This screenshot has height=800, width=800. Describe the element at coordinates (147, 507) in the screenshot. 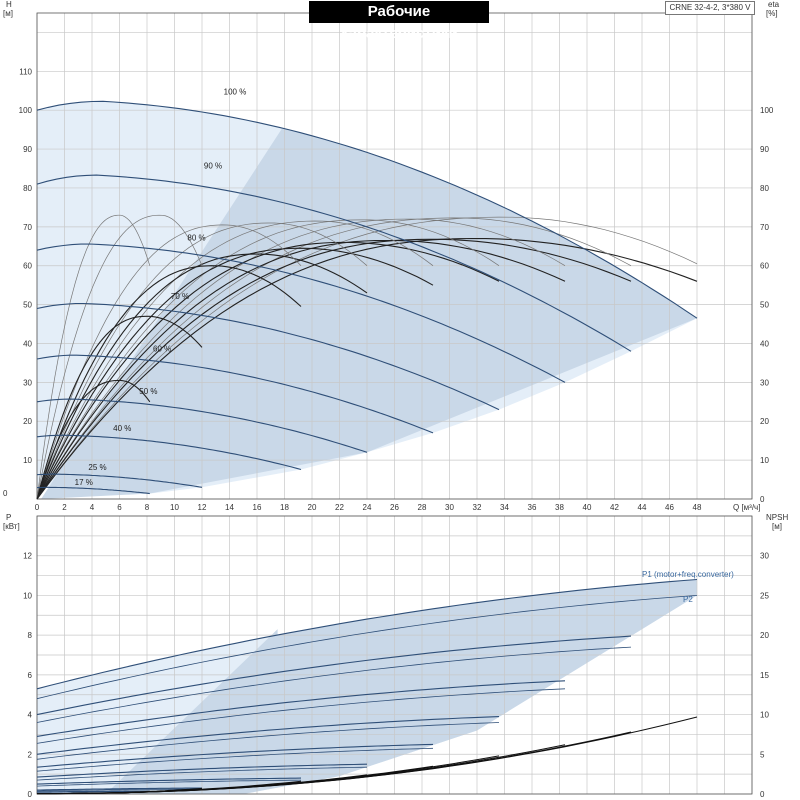

I see `x-tick-label: 8` at that location.